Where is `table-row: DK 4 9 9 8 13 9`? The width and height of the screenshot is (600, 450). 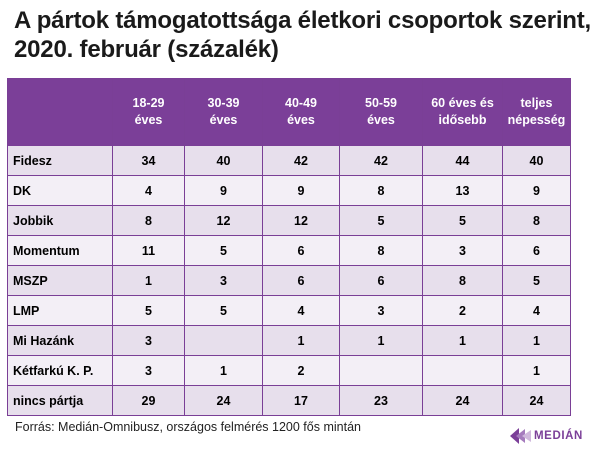
table-row: DK 4 9 9 8 13 9 is located at coordinates (289, 190).